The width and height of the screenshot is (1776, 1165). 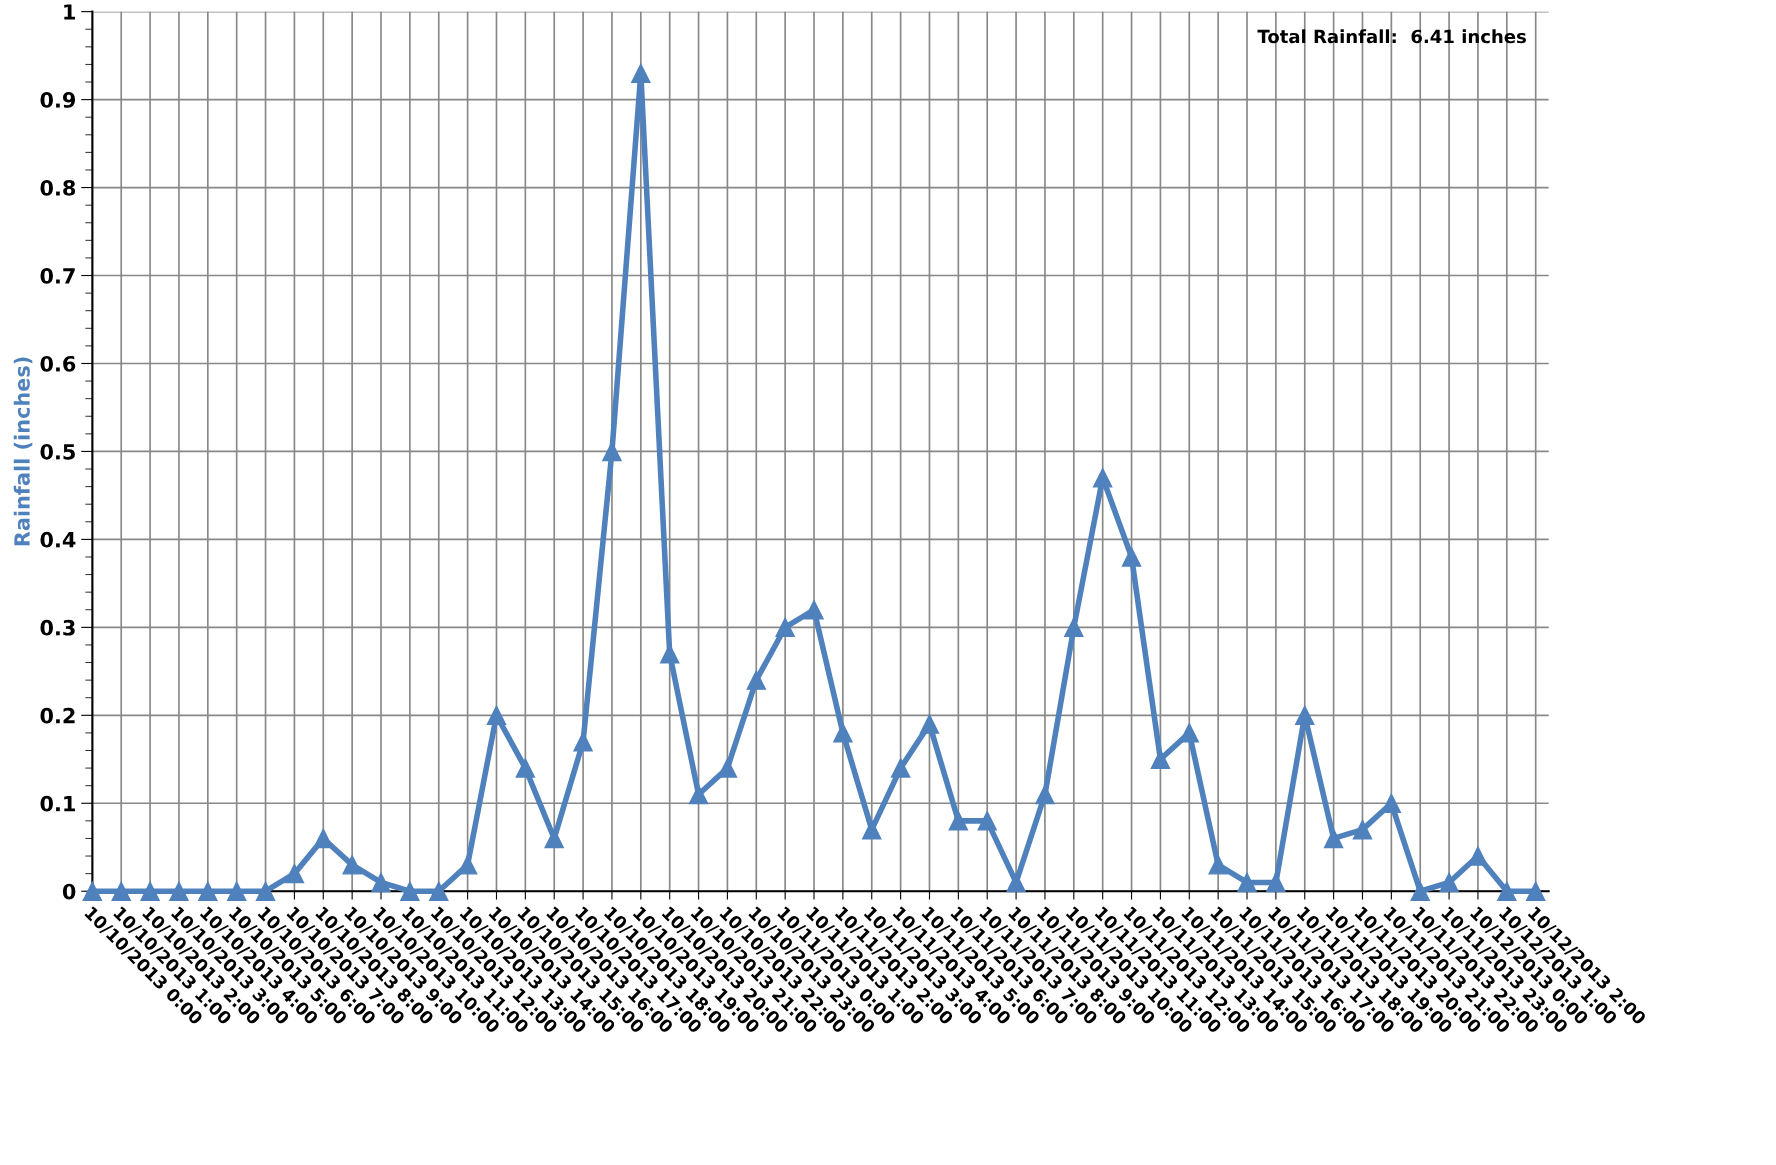 I want to click on y-tick-label: 0.3, so click(x=57, y=627).